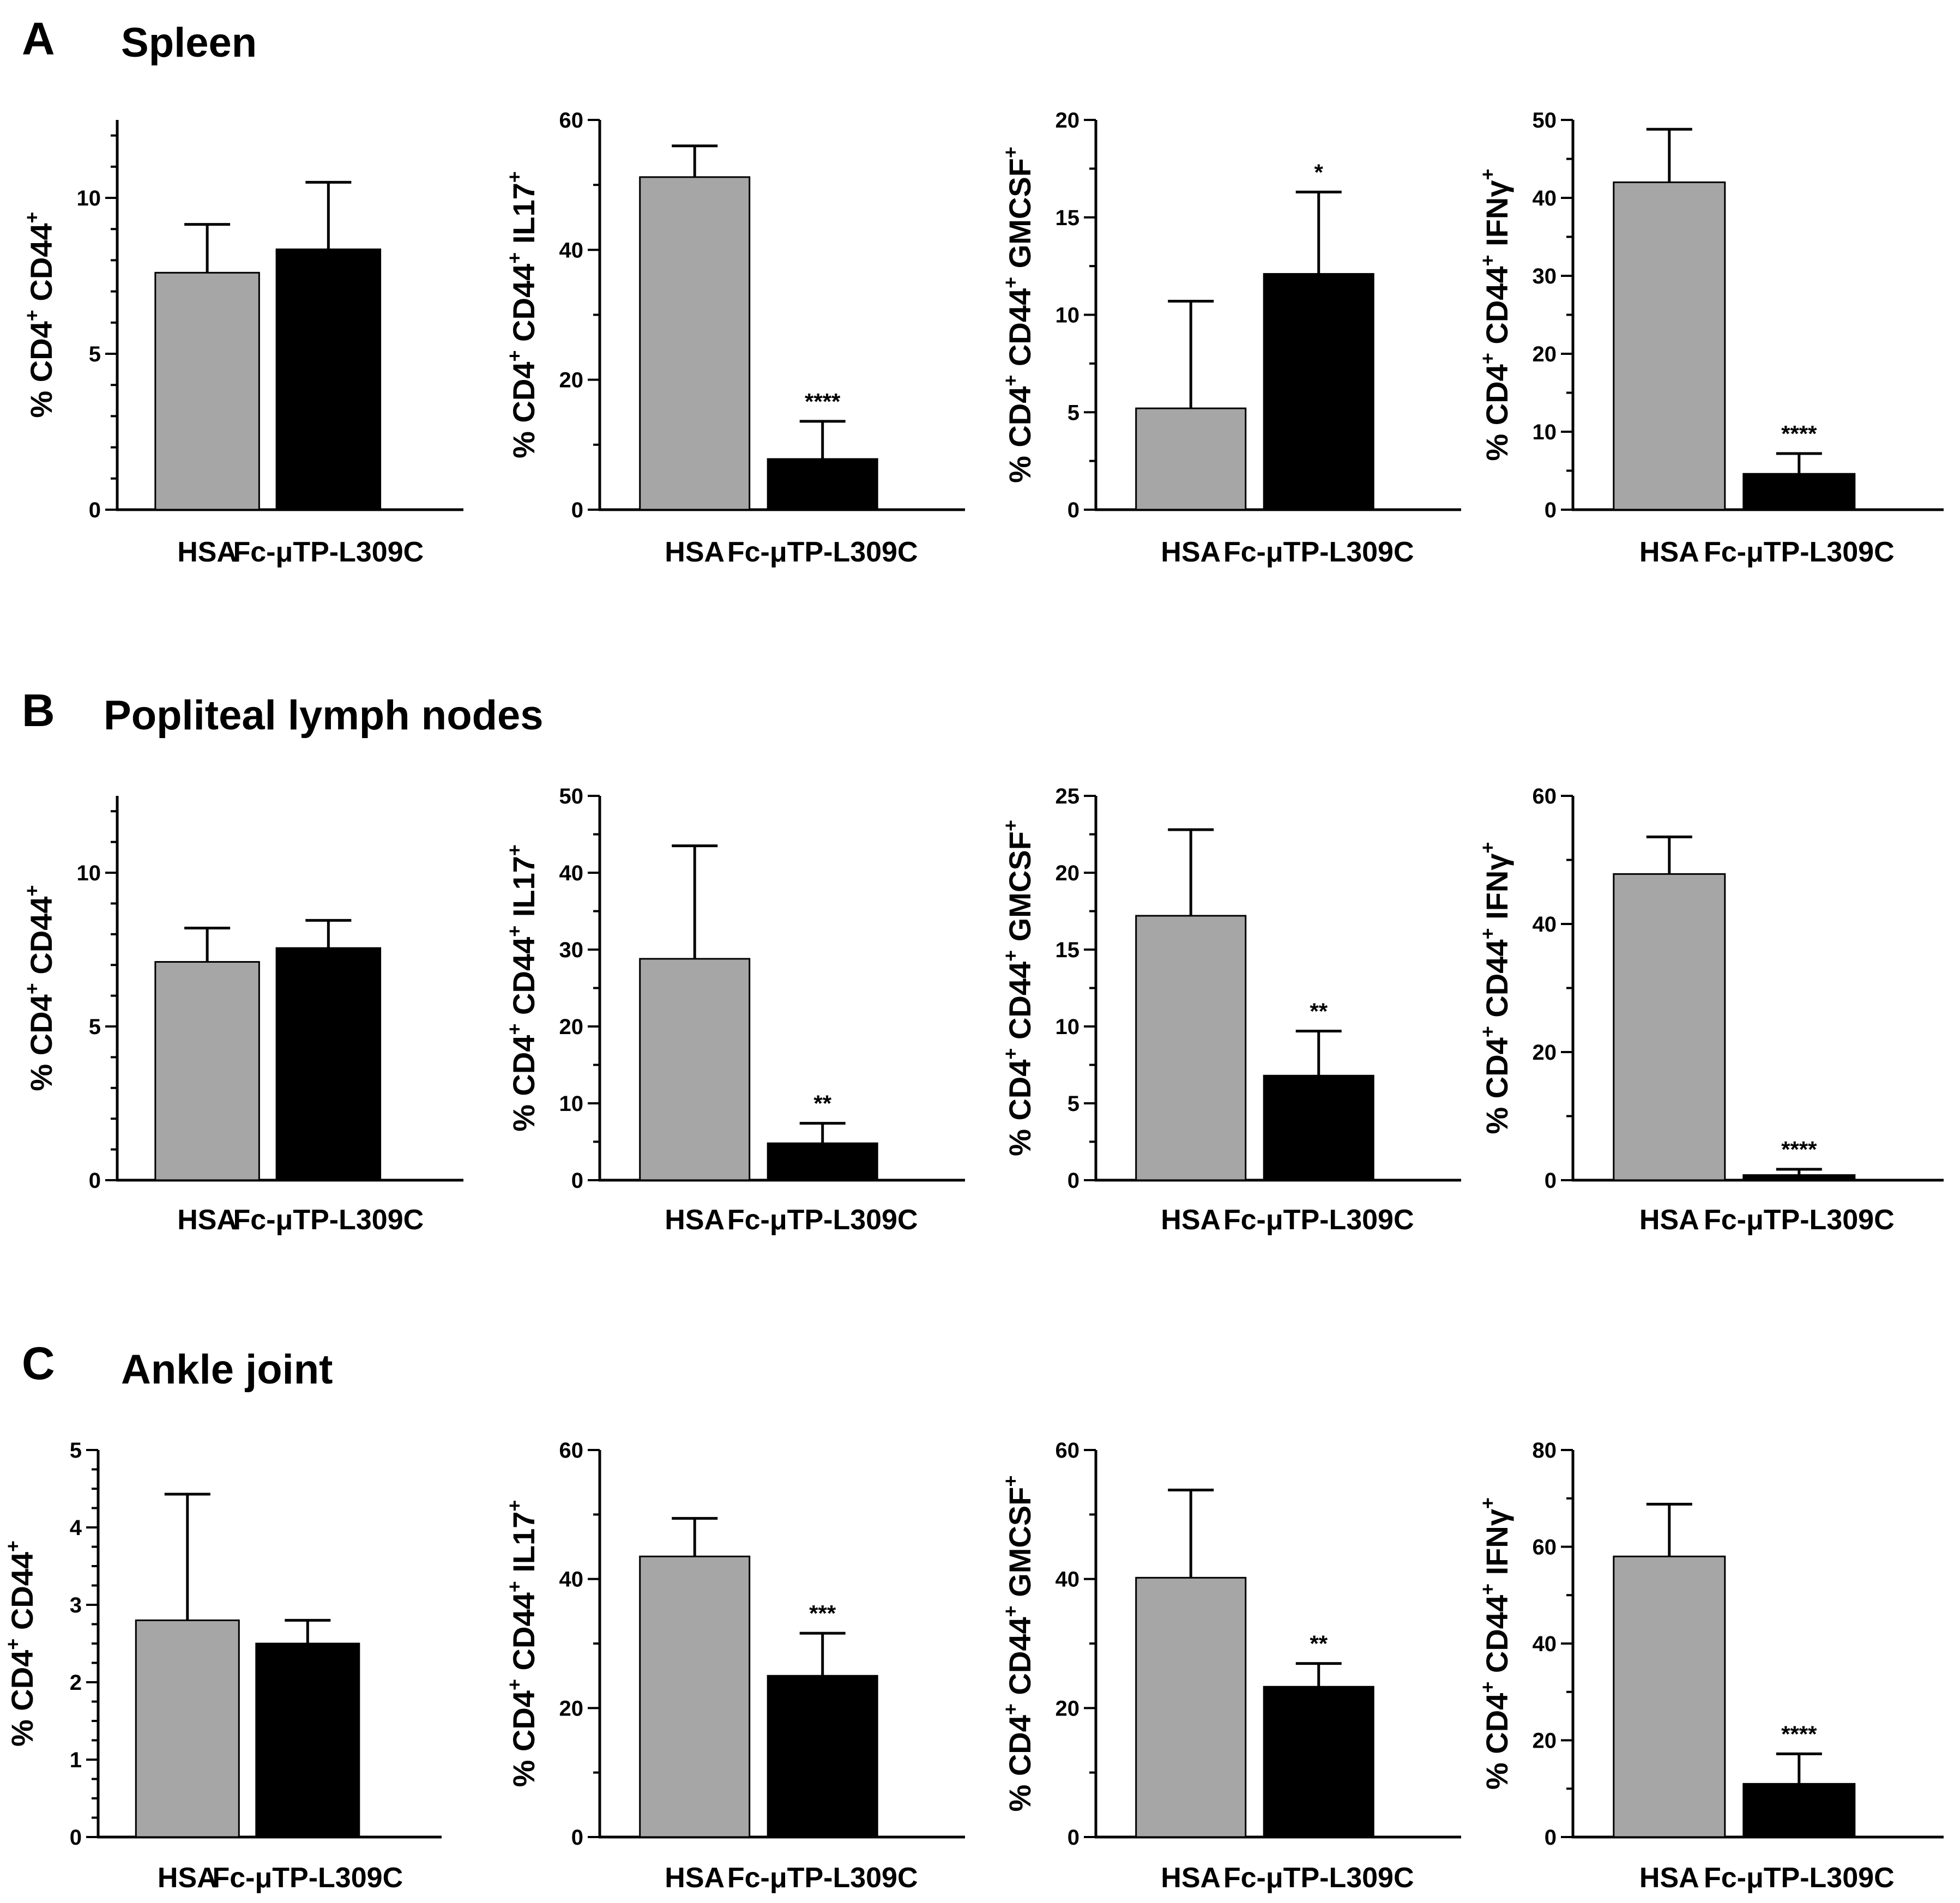 This screenshot has height=1903, width=1960. I want to click on panel-a-letter: A, so click(39, 38).